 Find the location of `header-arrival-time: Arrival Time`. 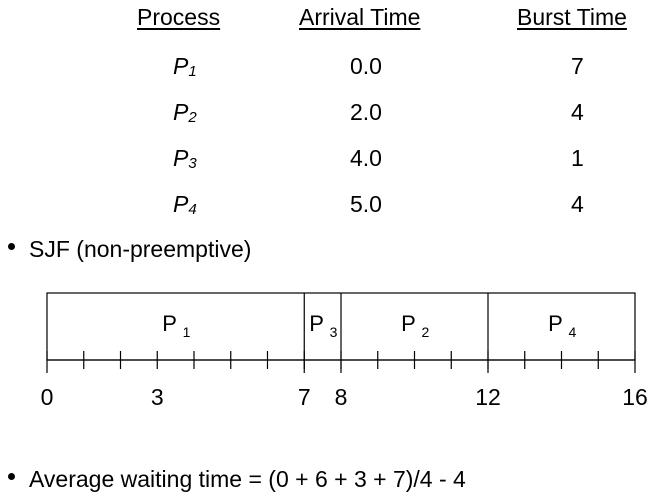

header-arrival-time: Arrival Time is located at coordinates (360, 17).